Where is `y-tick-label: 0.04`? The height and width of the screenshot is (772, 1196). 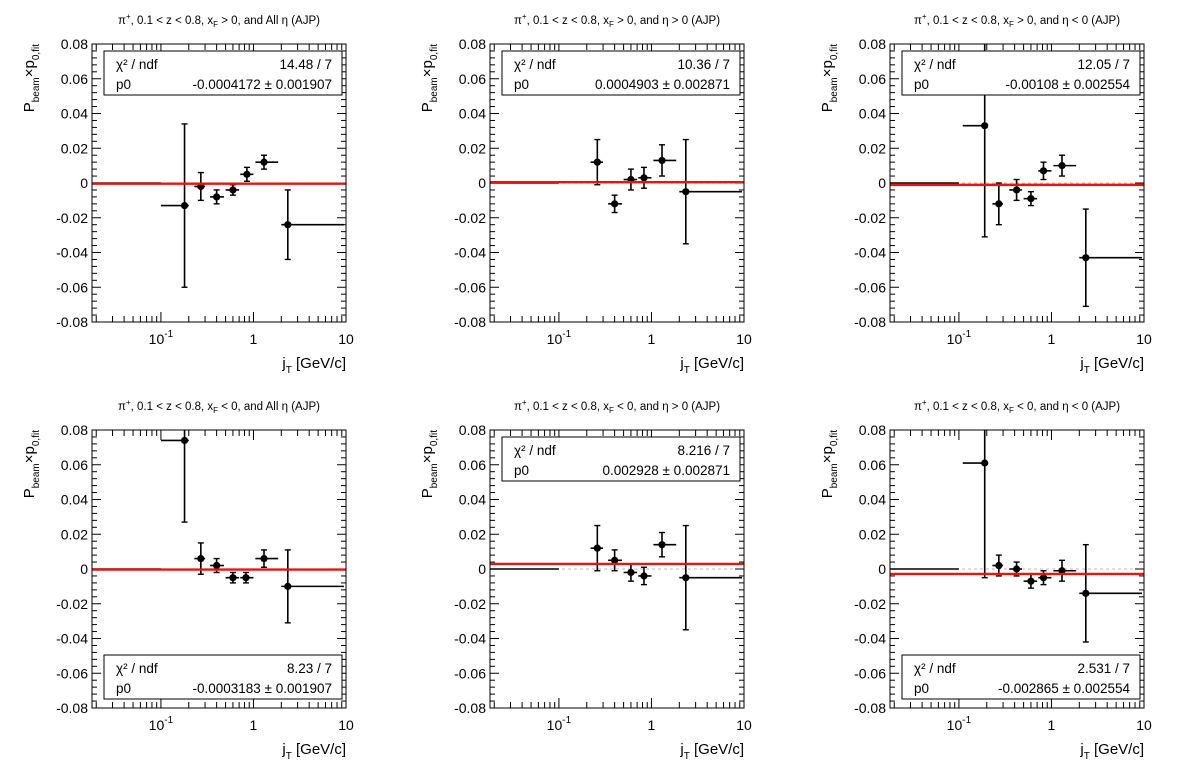
y-tick-label: 0.04 is located at coordinates (872, 114).